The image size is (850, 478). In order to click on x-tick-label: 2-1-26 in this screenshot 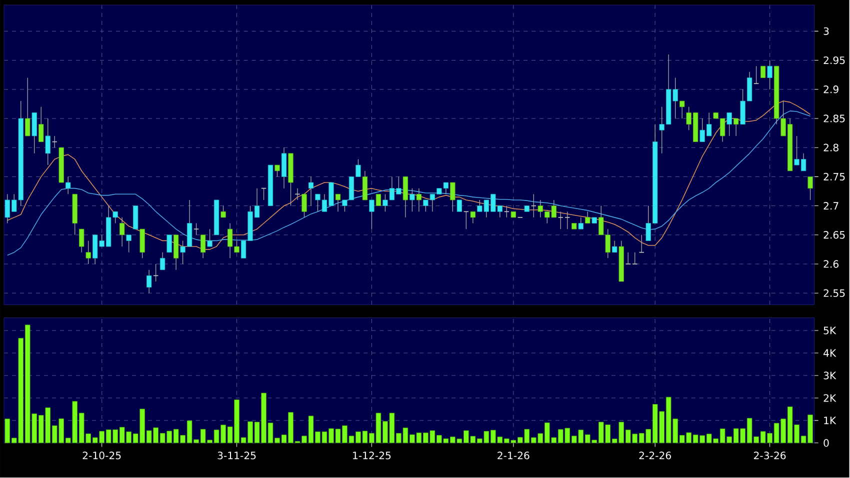, I will do `click(514, 456)`.